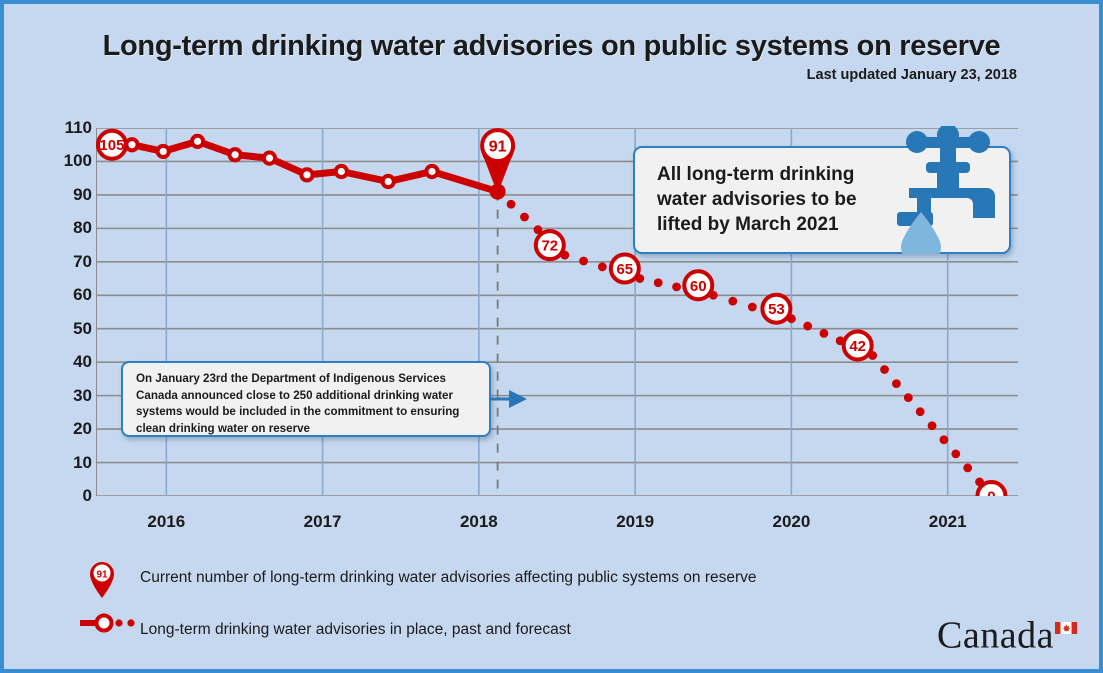 The height and width of the screenshot is (673, 1103). Describe the element at coordinates (1066, 622) in the screenshot. I see `canada-flag-icon` at that location.